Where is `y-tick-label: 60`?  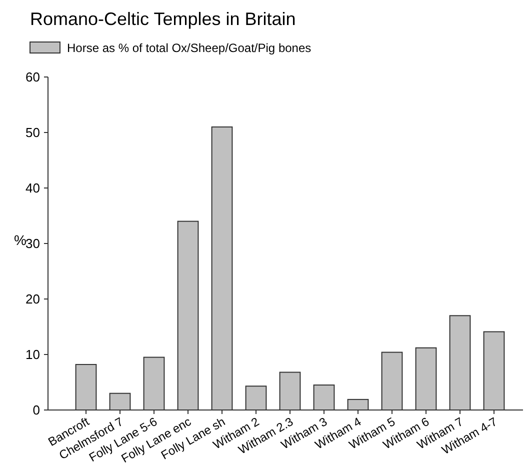
y-tick-label: 60 is located at coordinates (33, 77).